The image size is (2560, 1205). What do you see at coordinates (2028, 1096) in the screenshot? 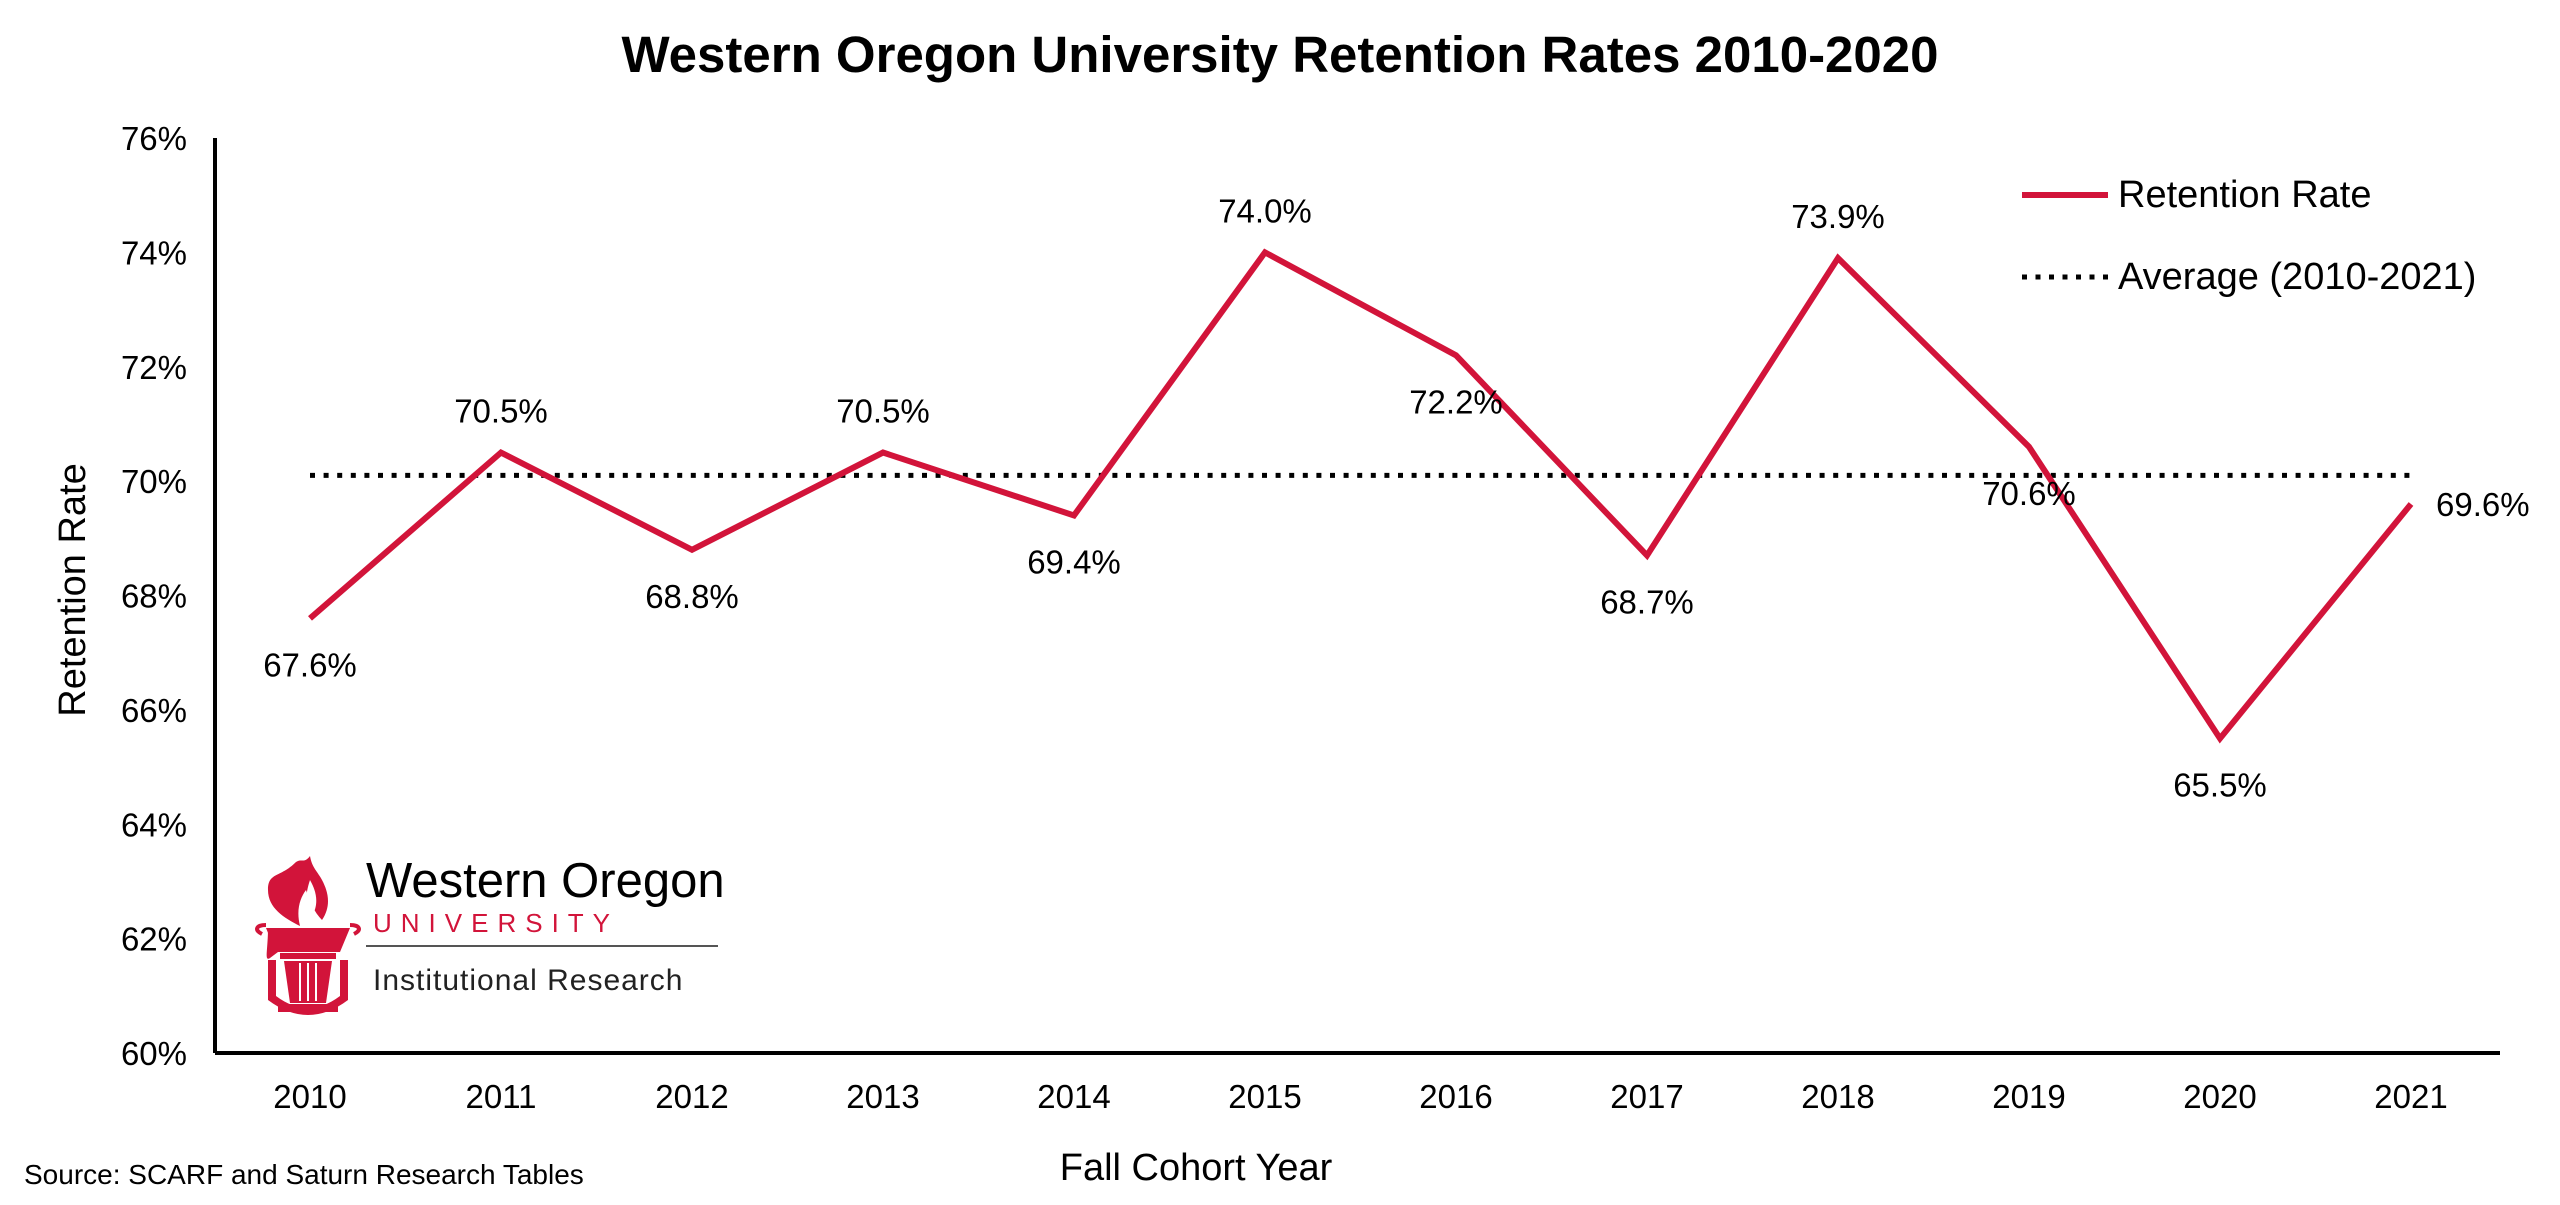
I see `x-tick-label: 2019` at bounding box center [2028, 1096].